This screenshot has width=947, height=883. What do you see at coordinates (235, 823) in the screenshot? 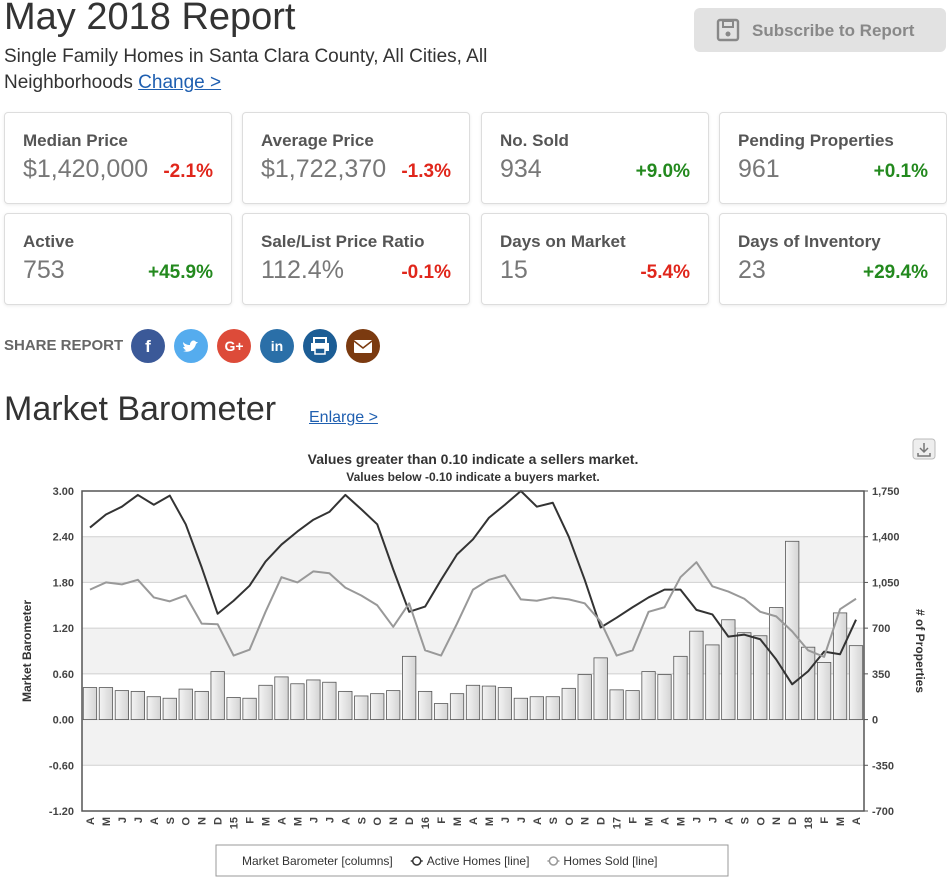
I see `x-tick-label: 15` at bounding box center [235, 823].